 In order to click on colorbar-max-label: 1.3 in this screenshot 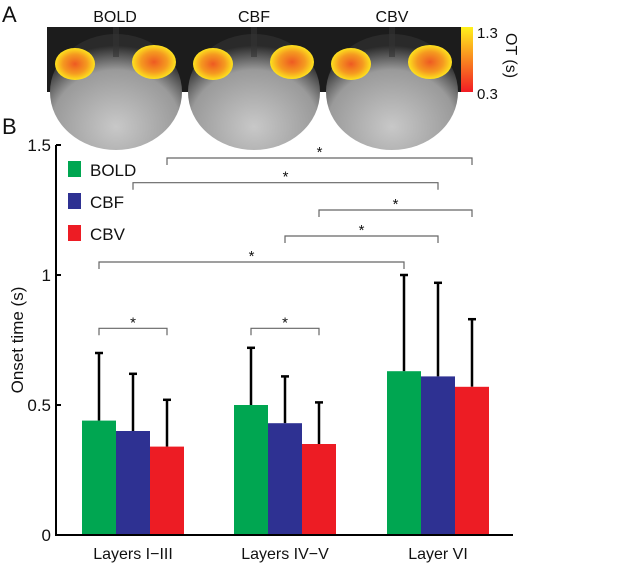, I will do `click(487, 33)`.